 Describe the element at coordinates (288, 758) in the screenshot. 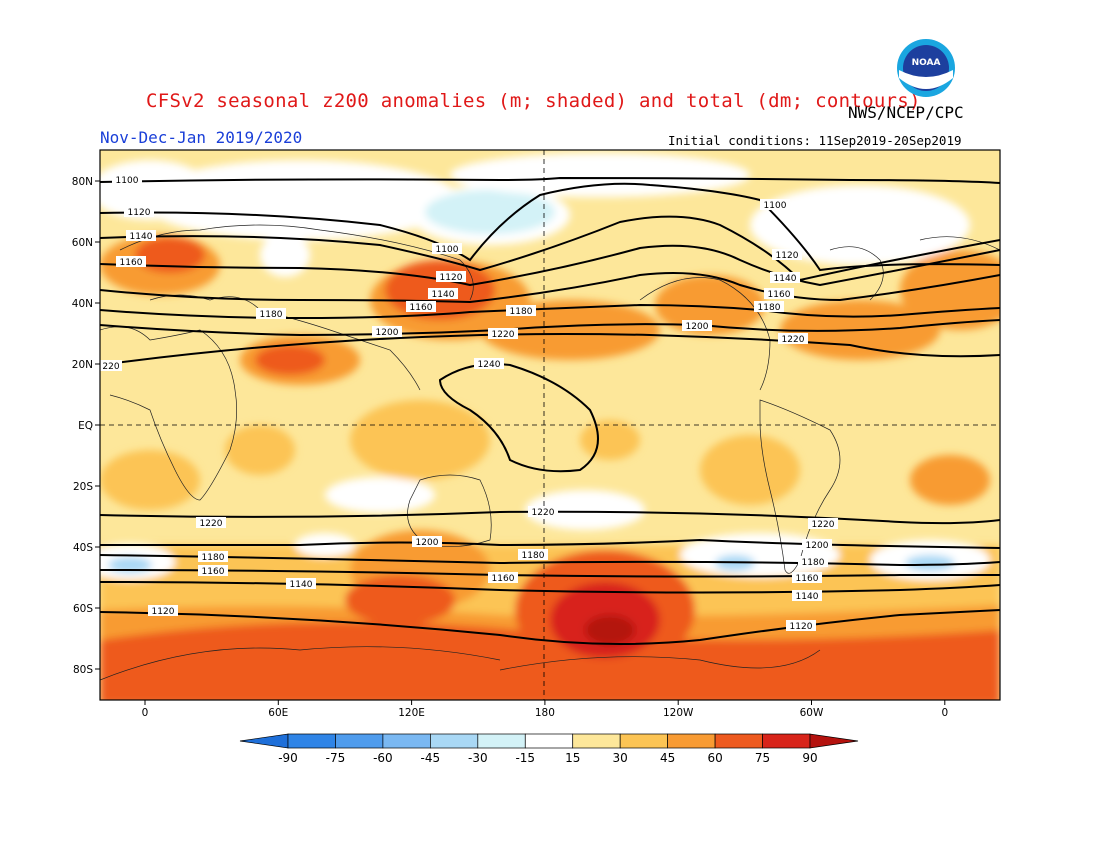

I see `colorbar-label: -90` at that location.